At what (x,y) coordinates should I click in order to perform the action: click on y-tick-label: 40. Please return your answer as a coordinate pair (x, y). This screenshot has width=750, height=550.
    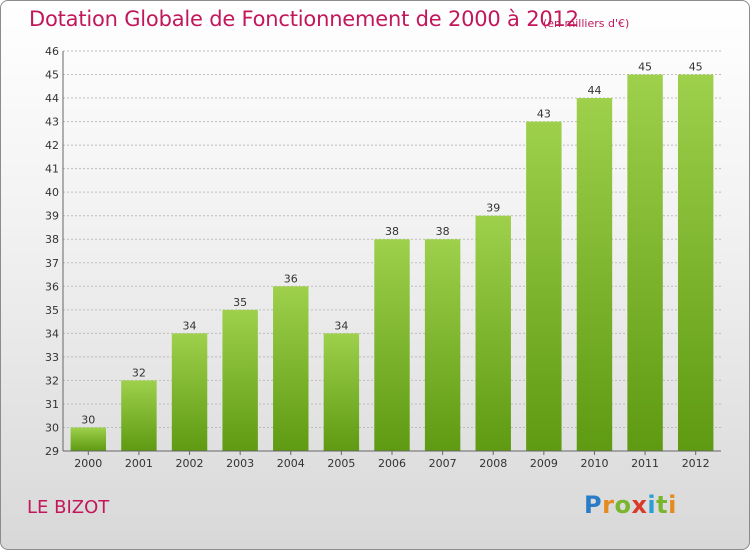
    Looking at the image, I should click on (52, 192).